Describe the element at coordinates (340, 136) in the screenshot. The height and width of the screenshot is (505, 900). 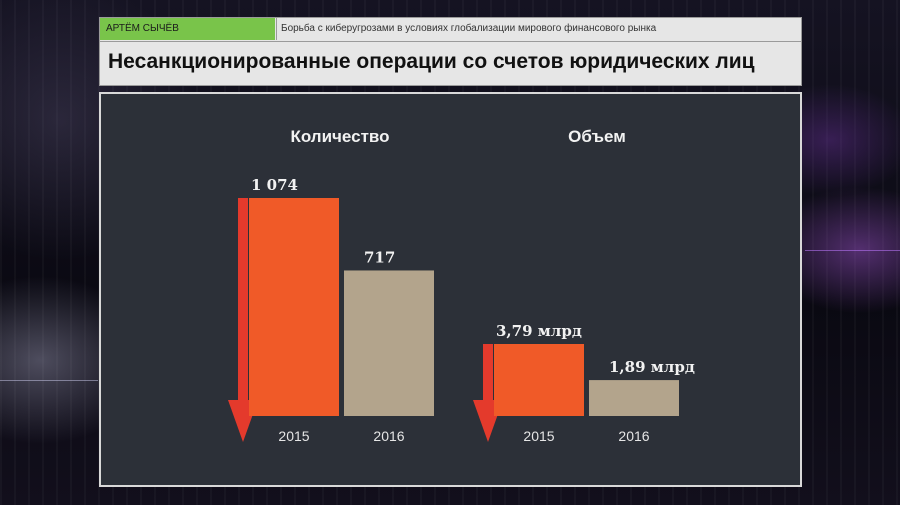
I see `chart-title-count: Количество` at that location.